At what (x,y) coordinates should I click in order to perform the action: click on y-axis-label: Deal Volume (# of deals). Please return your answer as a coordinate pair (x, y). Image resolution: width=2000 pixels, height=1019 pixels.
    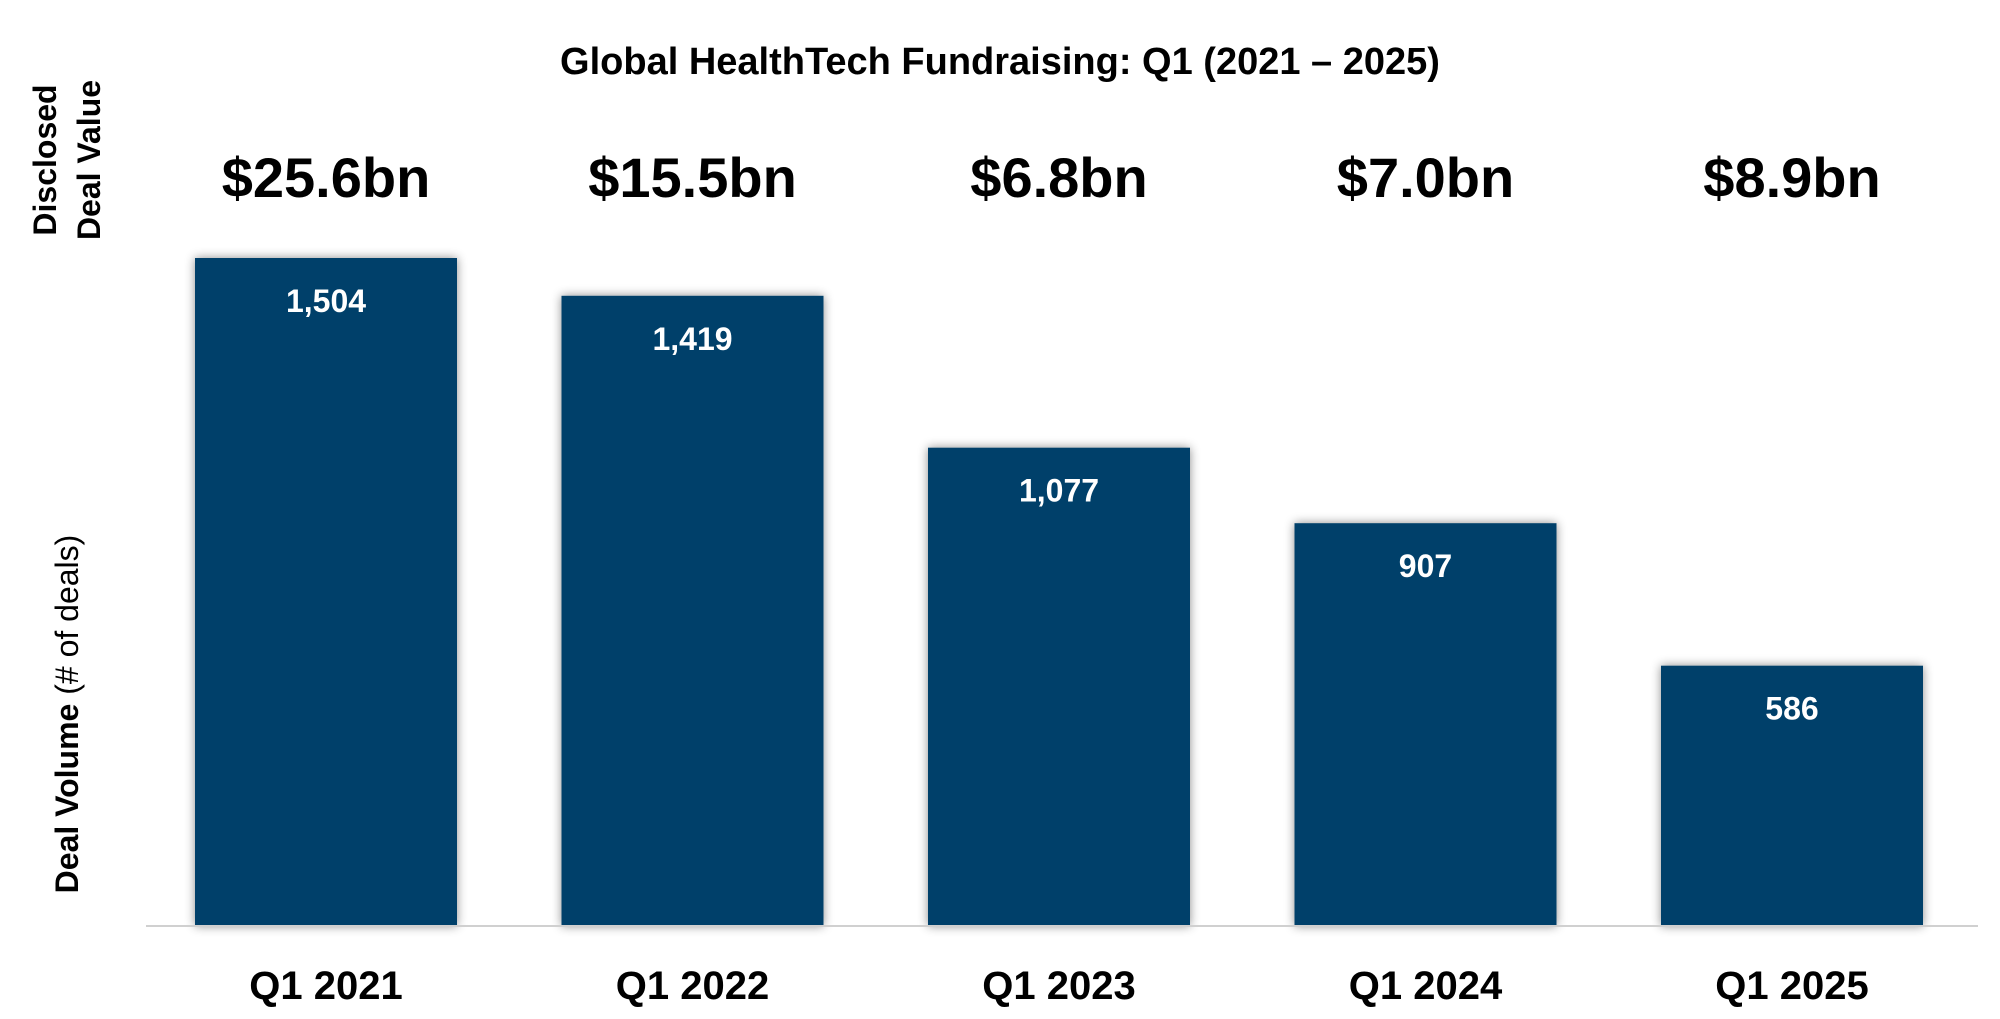
    Looking at the image, I should click on (67, 714).